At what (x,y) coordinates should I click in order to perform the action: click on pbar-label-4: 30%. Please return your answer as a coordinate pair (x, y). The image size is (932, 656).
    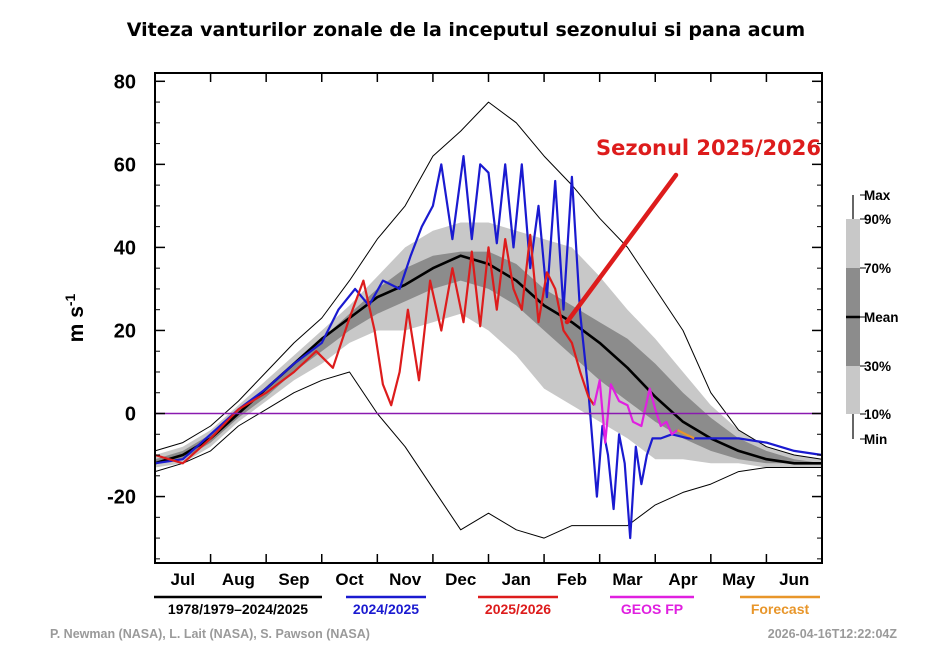
    Looking at the image, I should click on (877, 366).